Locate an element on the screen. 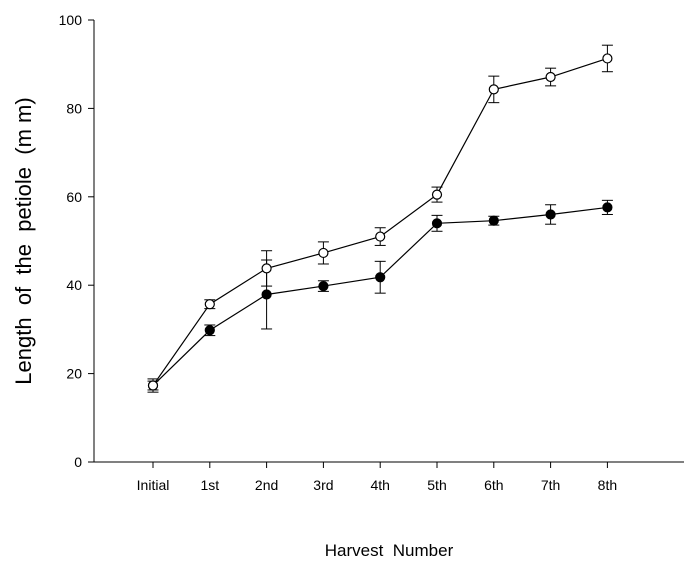 Image resolution: width=697 pixels, height=563 pixels. x-tick-label: 5th is located at coordinates (436, 485).